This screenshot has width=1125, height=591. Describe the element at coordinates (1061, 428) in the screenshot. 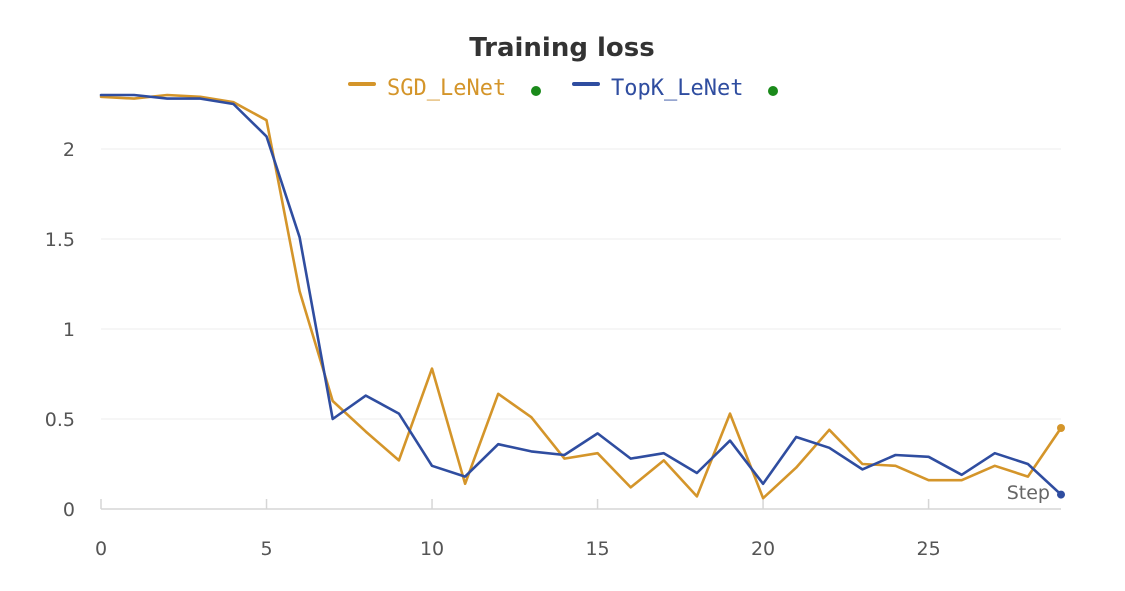

I see `series-endpoint-sgd-lenet` at that location.